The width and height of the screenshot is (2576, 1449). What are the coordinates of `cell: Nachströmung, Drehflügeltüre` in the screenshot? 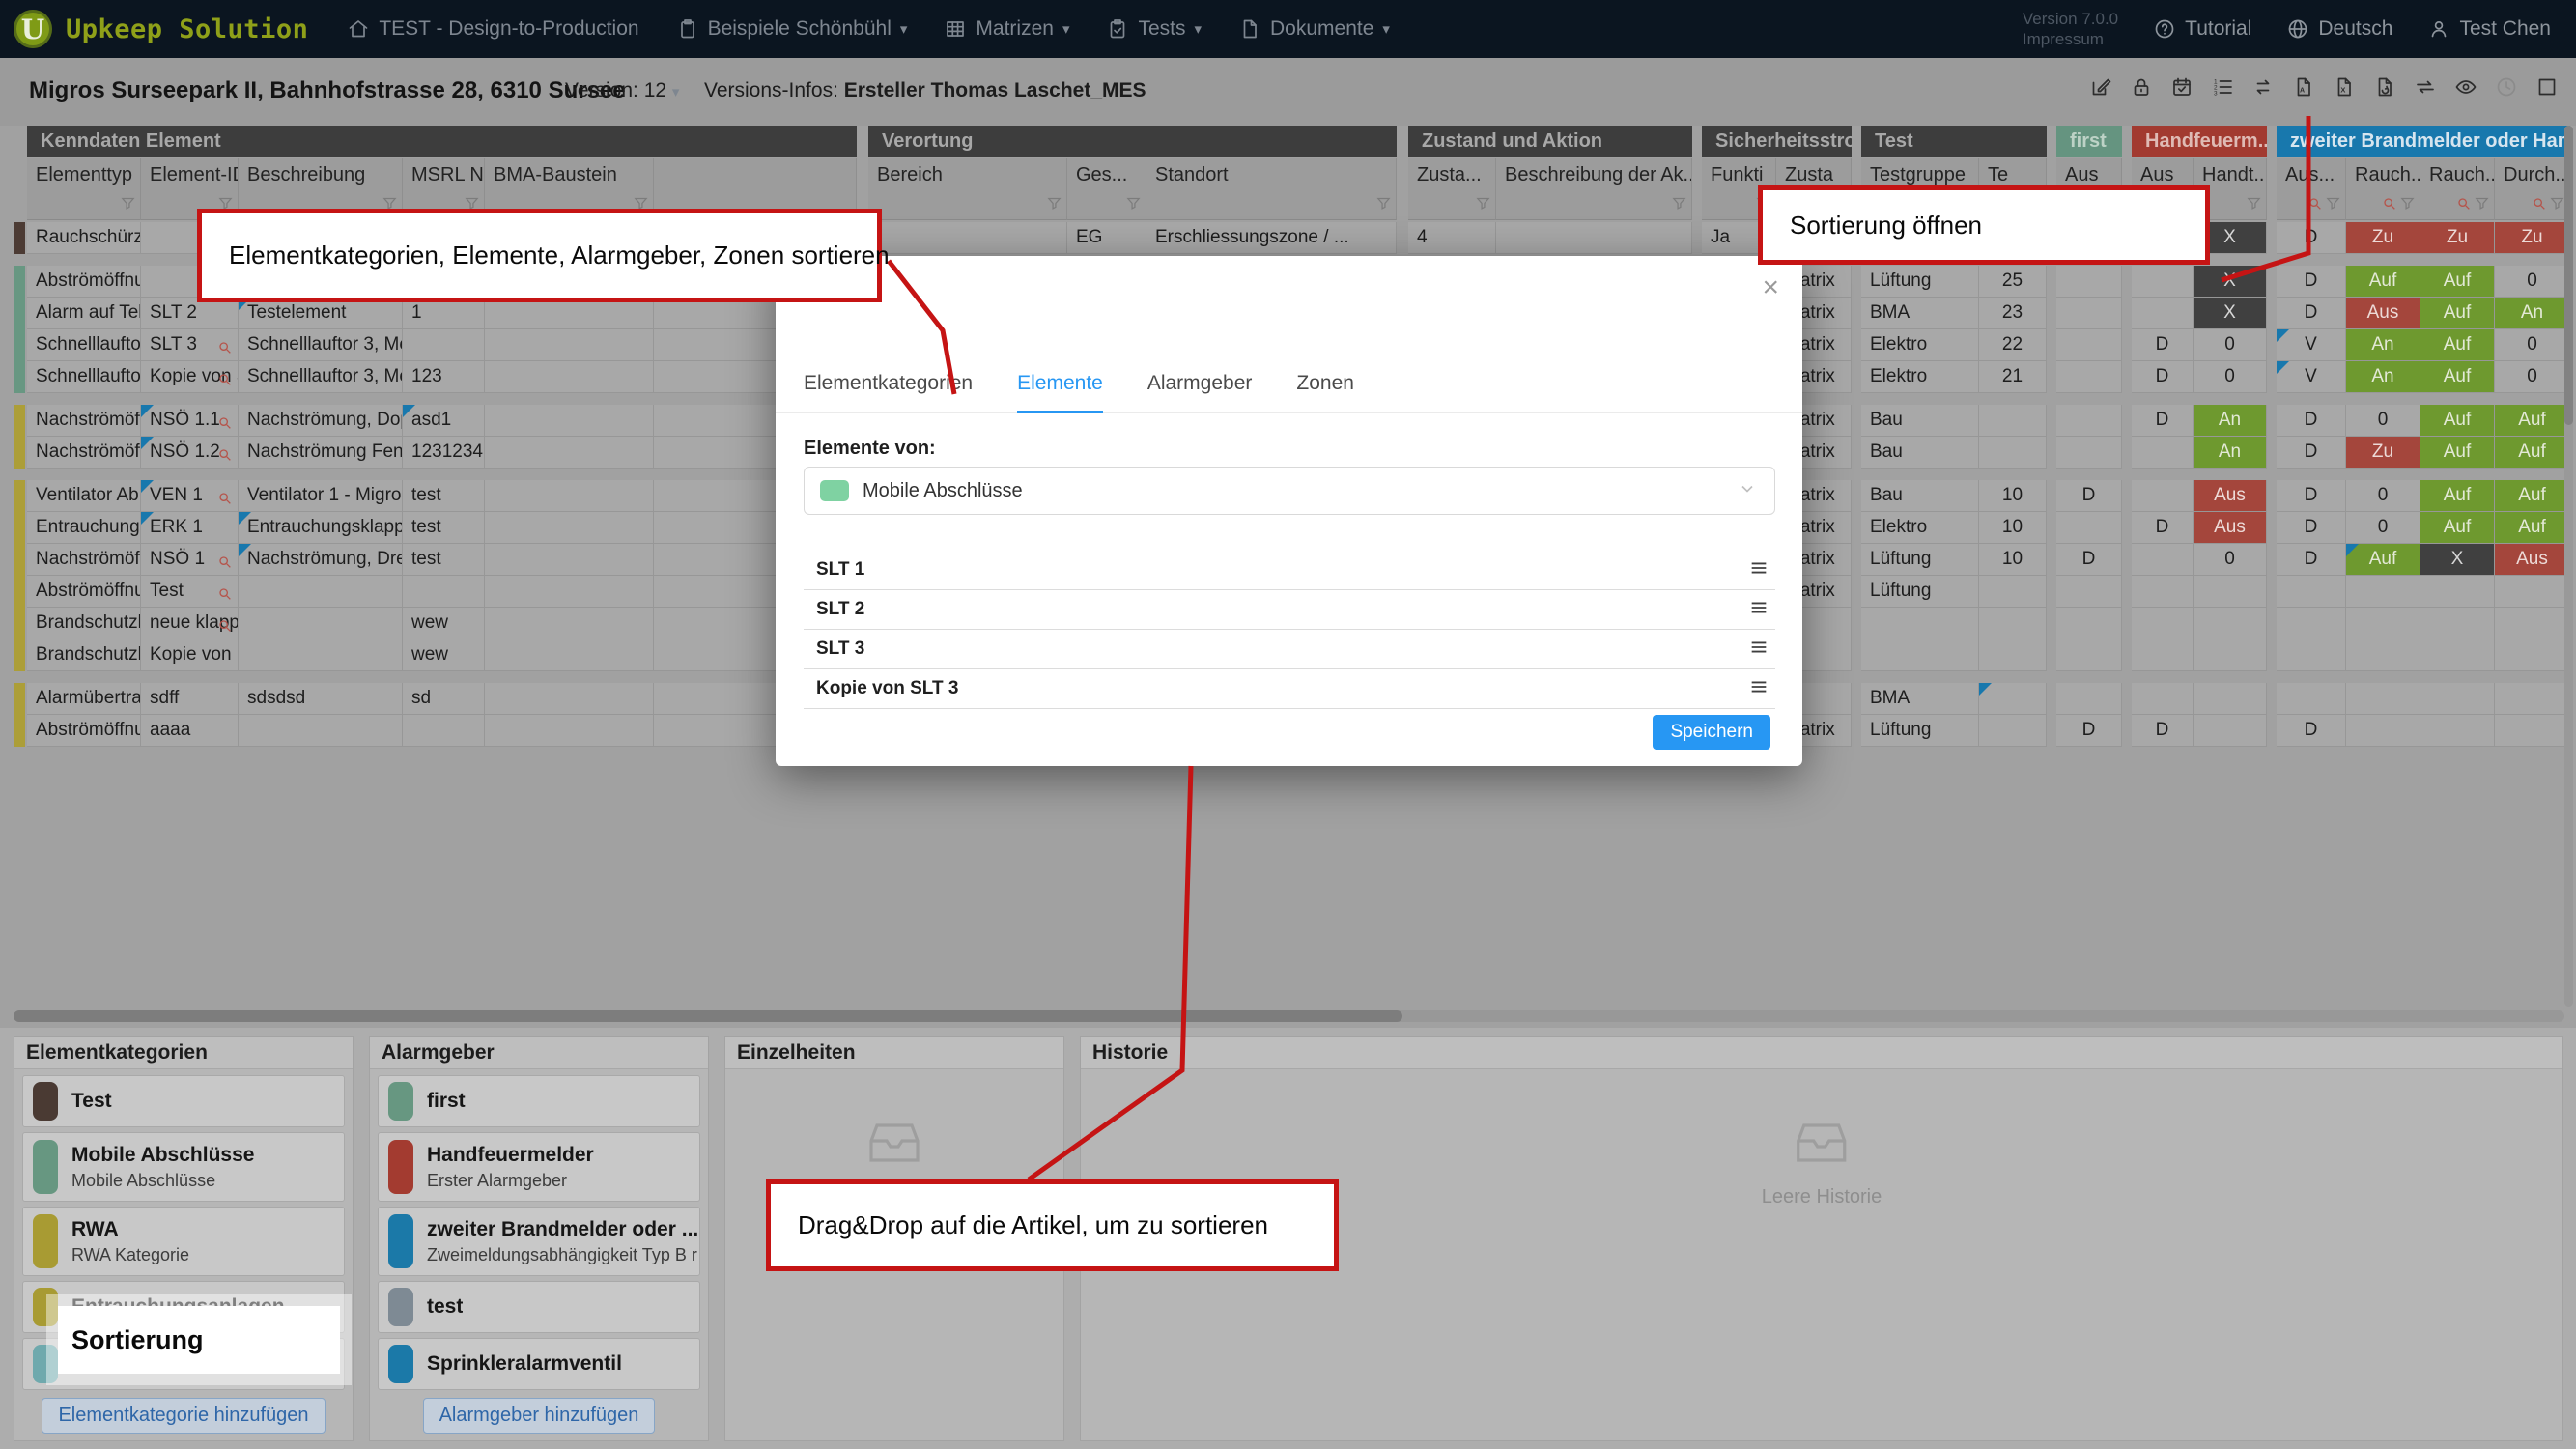 It's located at (321, 560).